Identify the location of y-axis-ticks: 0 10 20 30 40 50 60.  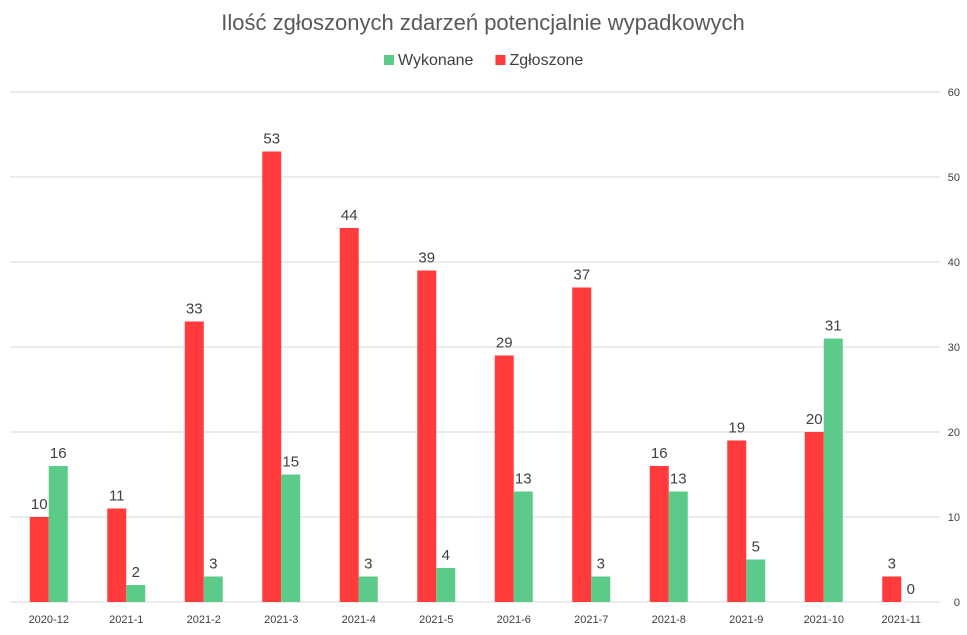
(954, 348).